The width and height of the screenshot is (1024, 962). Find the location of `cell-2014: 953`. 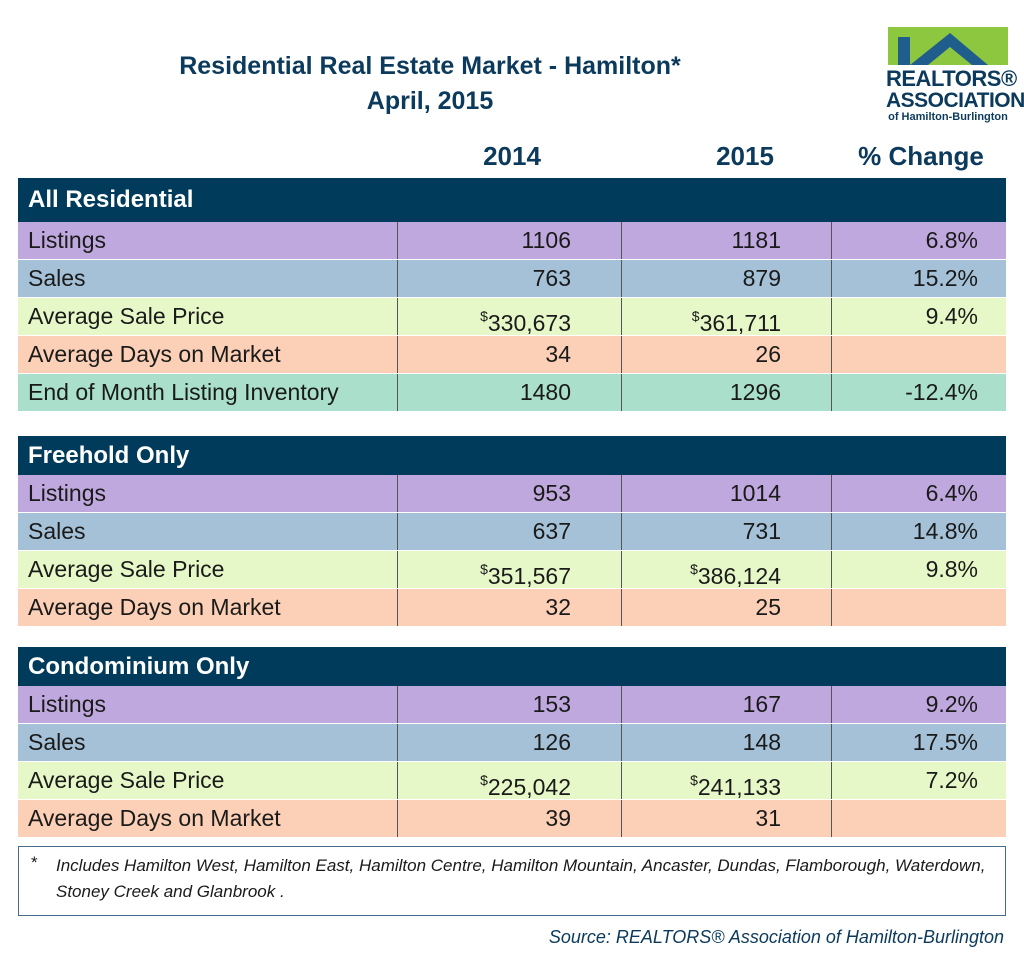

cell-2014: 953 is located at coordinates (510, 493).